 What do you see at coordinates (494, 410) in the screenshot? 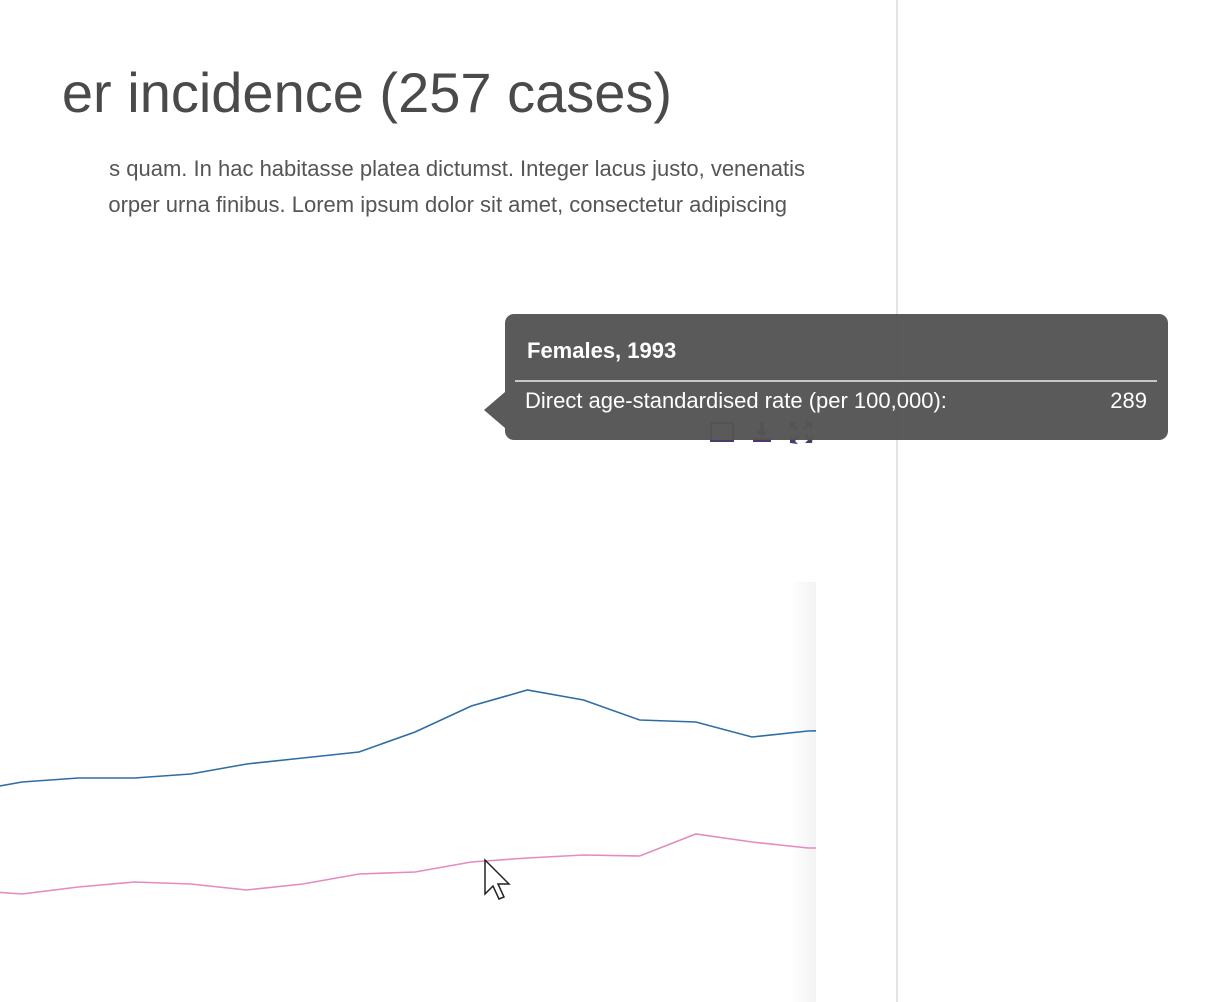
I see `tooltip-pointer` at bounding box center [494, 410].